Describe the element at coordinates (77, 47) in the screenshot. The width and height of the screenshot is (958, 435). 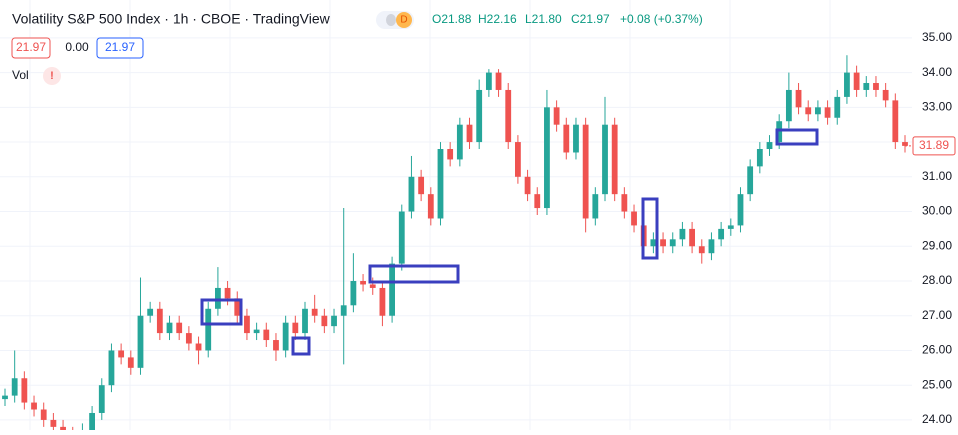
I see `price-box-text: 0.00` at that location.